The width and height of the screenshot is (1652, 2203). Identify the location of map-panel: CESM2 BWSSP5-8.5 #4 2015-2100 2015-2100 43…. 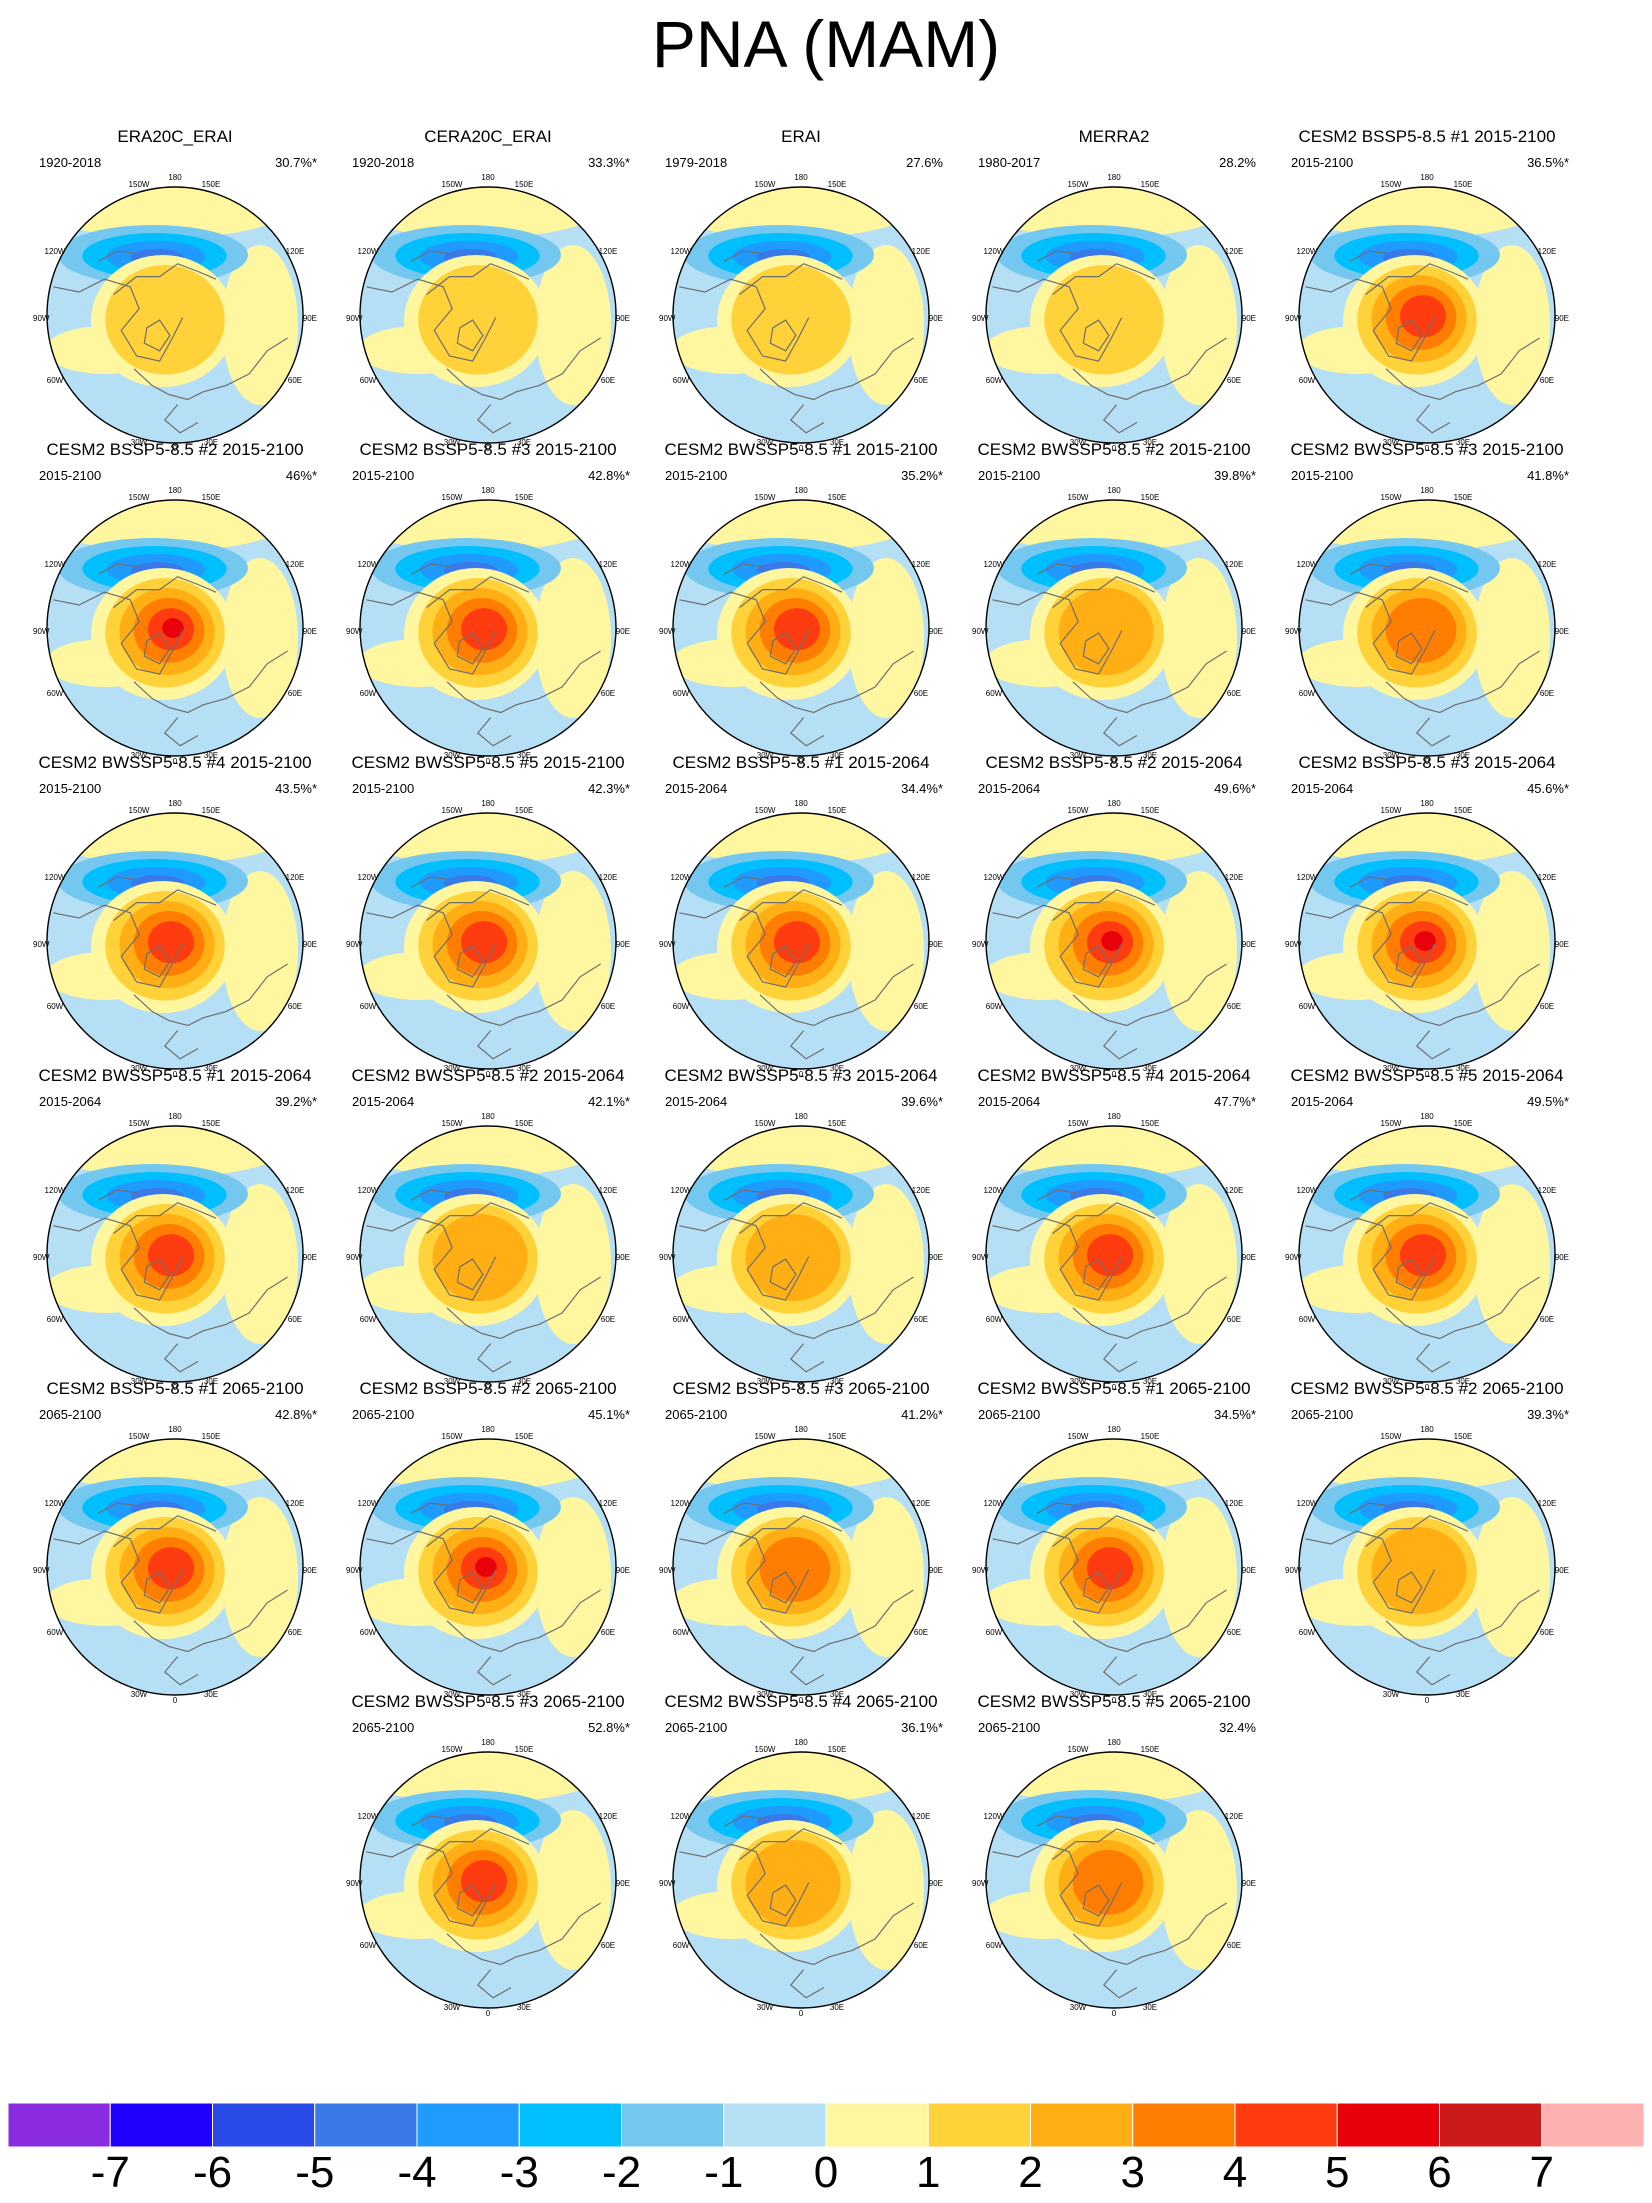
(175, 915).